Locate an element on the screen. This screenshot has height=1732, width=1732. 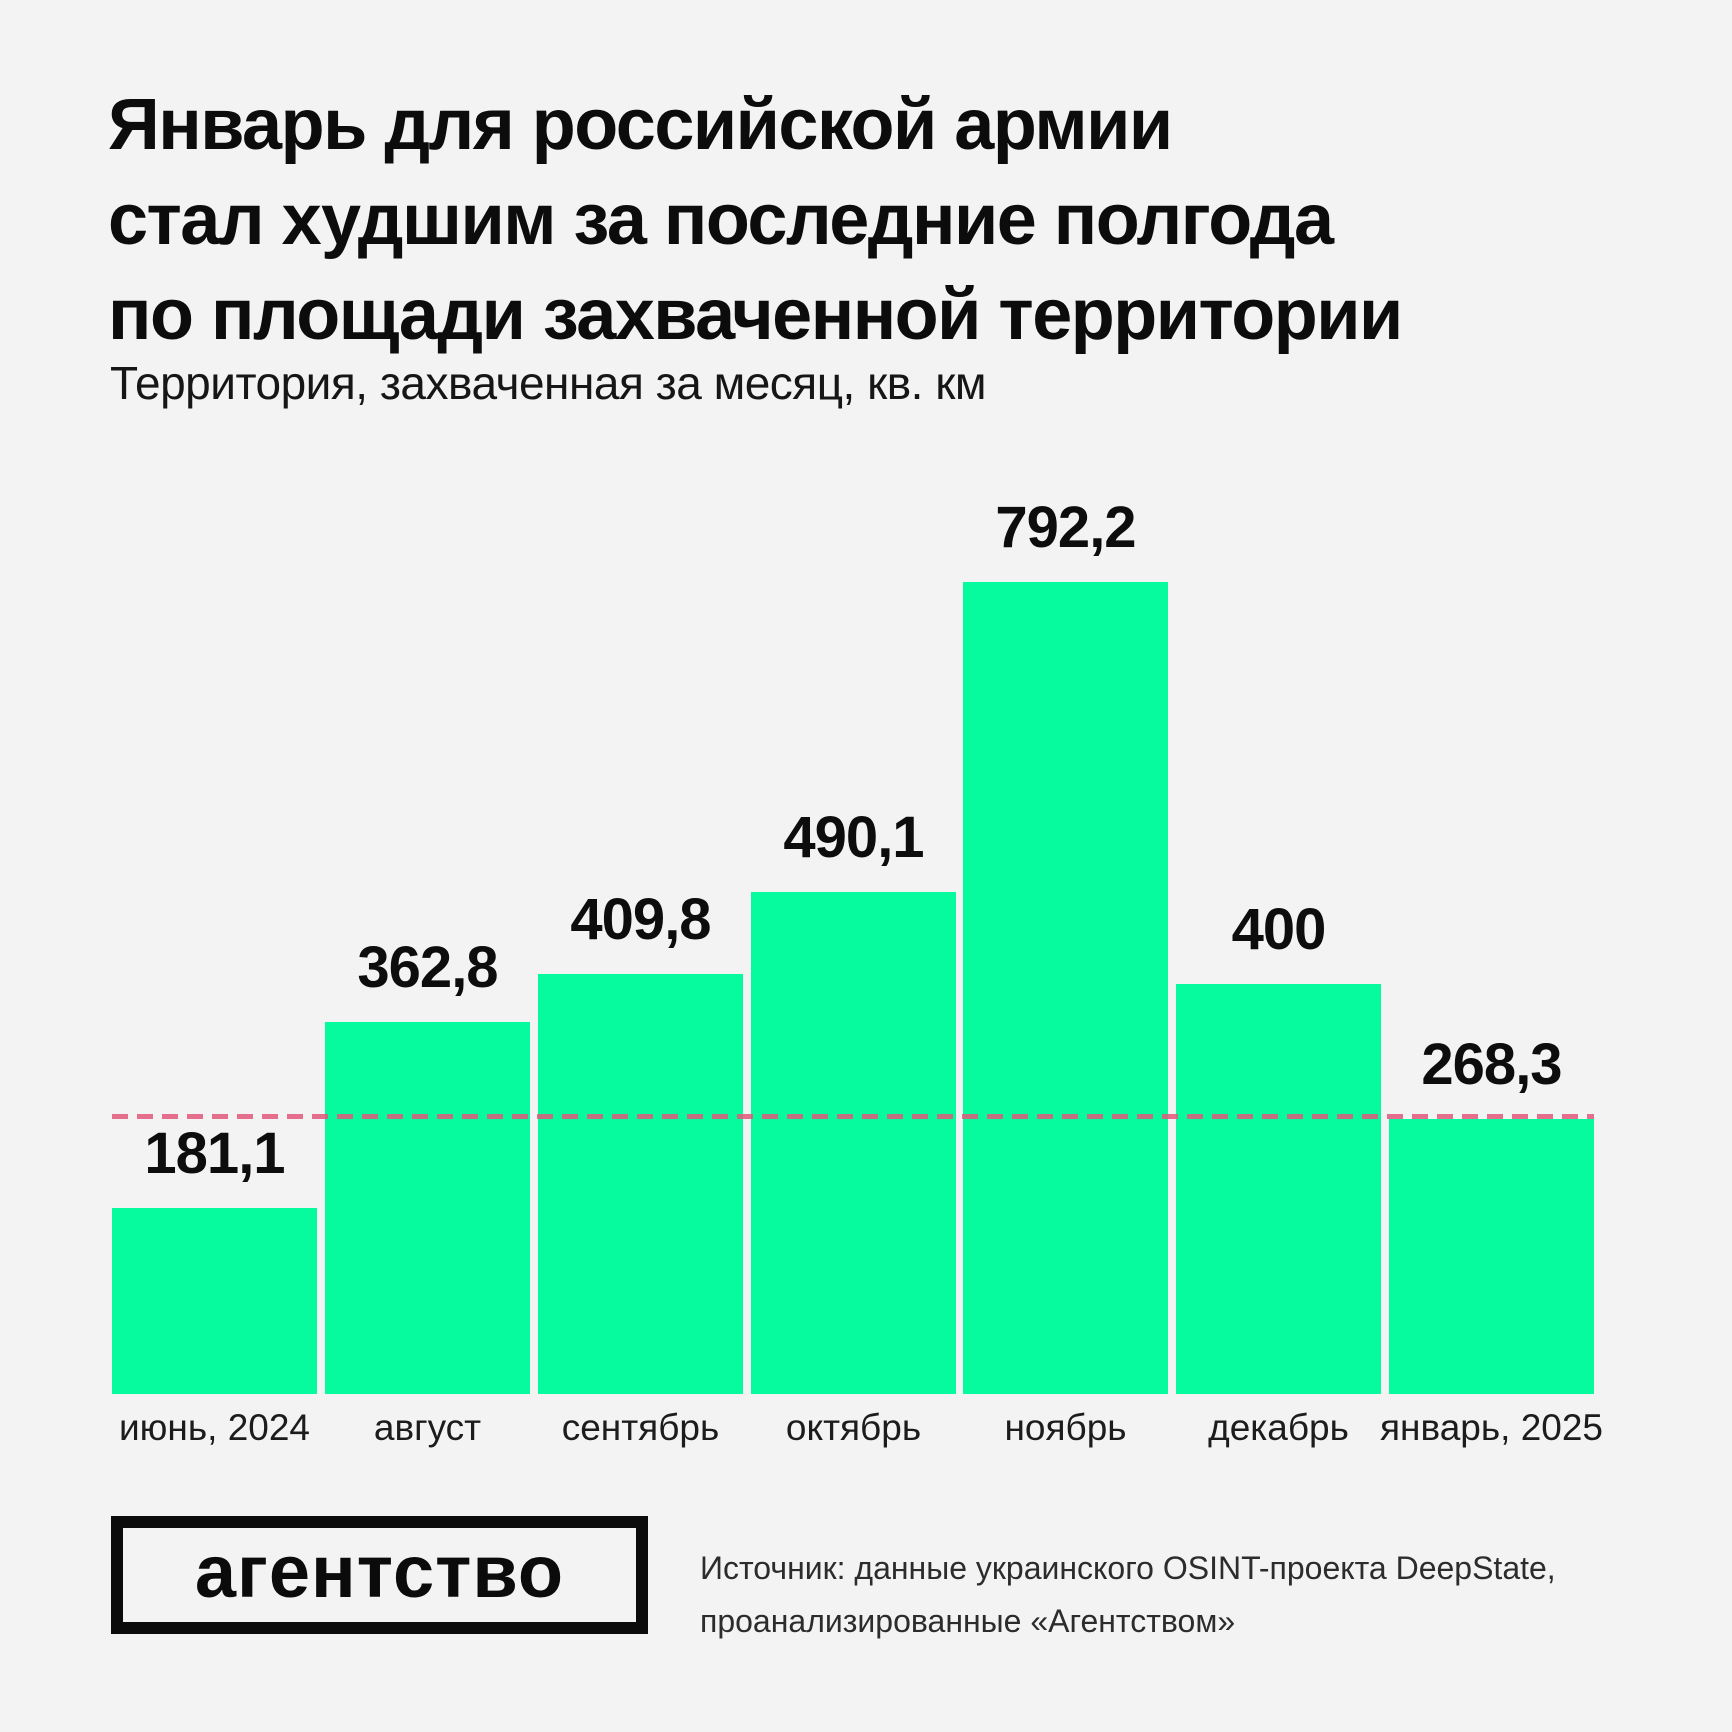
bar-value-label: 409,8 is located at coordinates (640, 919).